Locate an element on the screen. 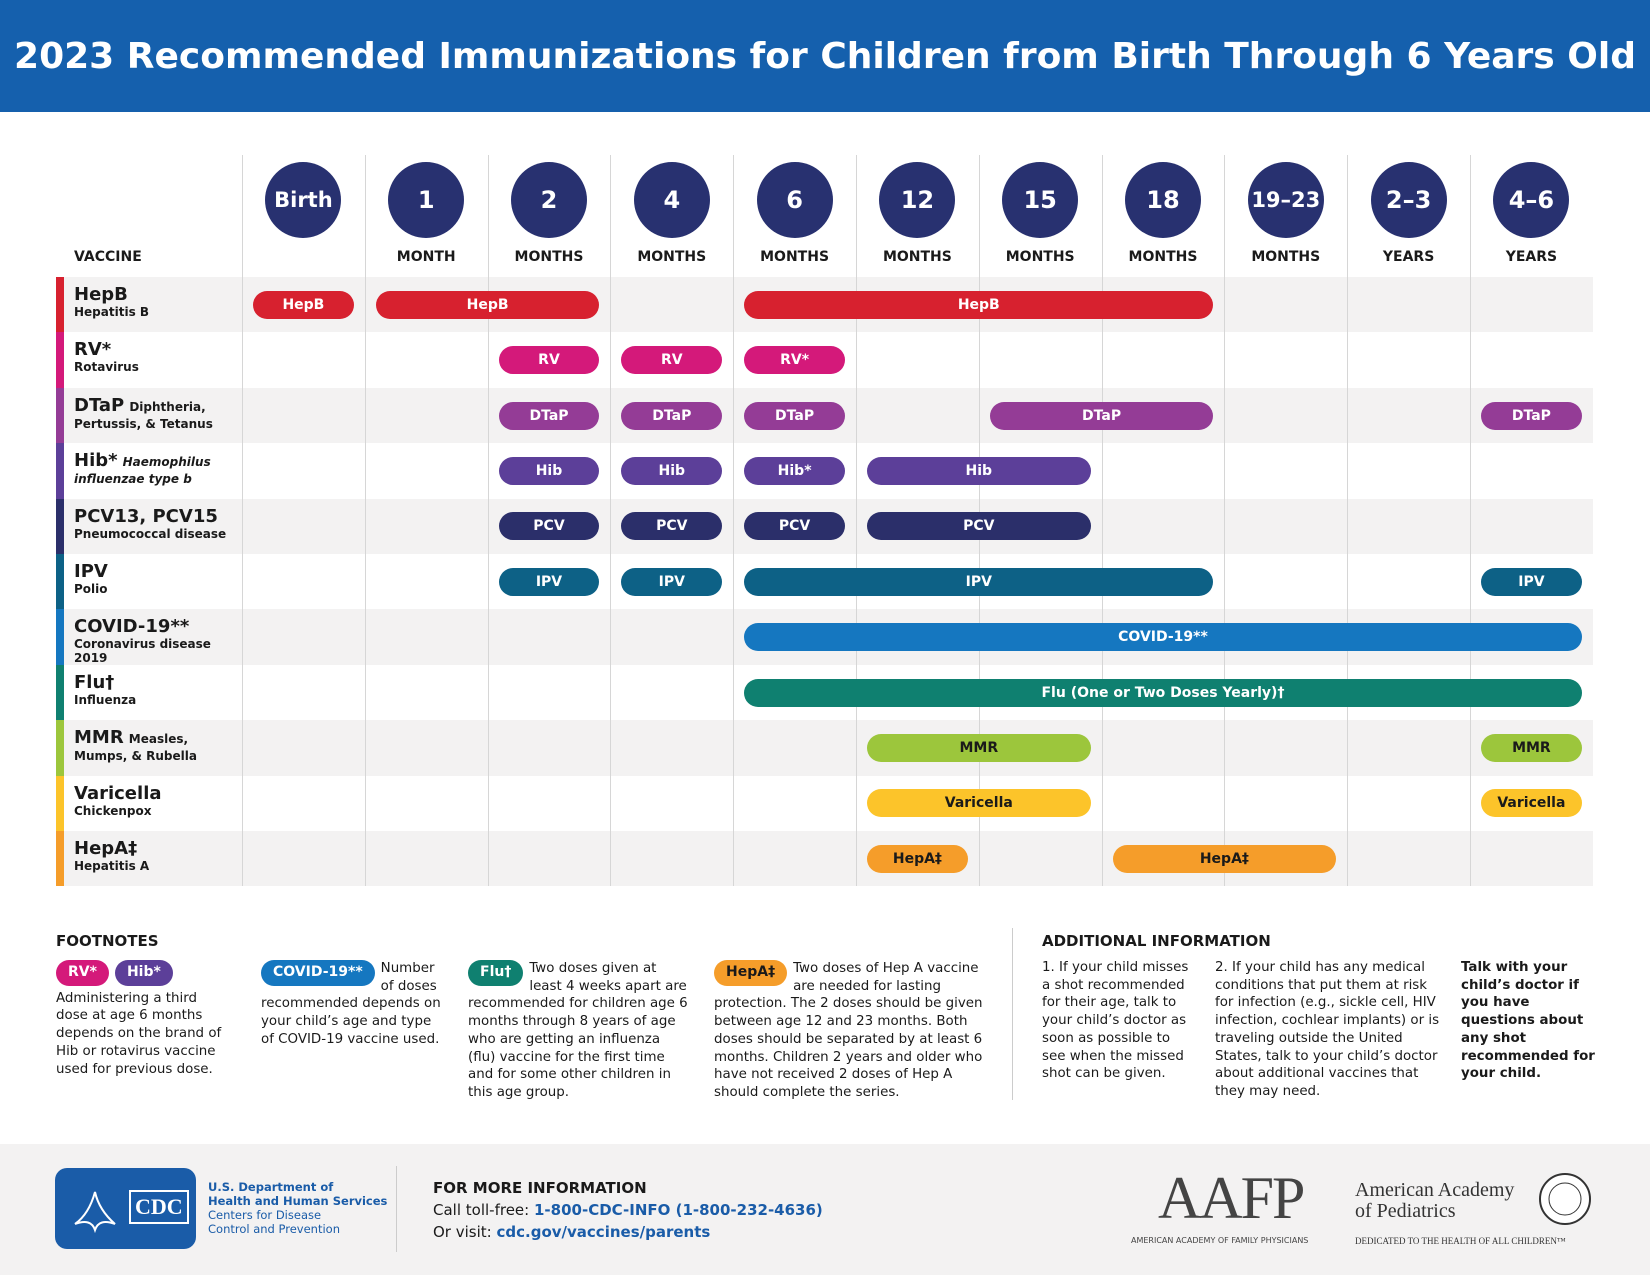 Image resolution: width=1650 pixels, height=1275 pixels. vaccine-line: HepB is located at coordinates (156, 295).